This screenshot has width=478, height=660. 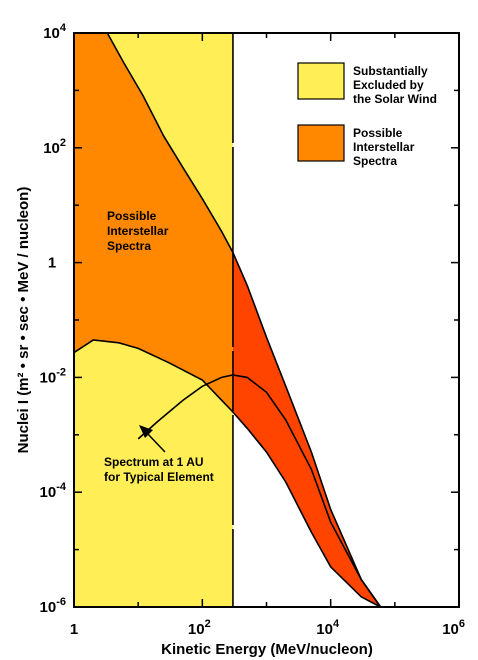 I want to click on x-tick-label: 10⁴, so click(x=328, y=628).